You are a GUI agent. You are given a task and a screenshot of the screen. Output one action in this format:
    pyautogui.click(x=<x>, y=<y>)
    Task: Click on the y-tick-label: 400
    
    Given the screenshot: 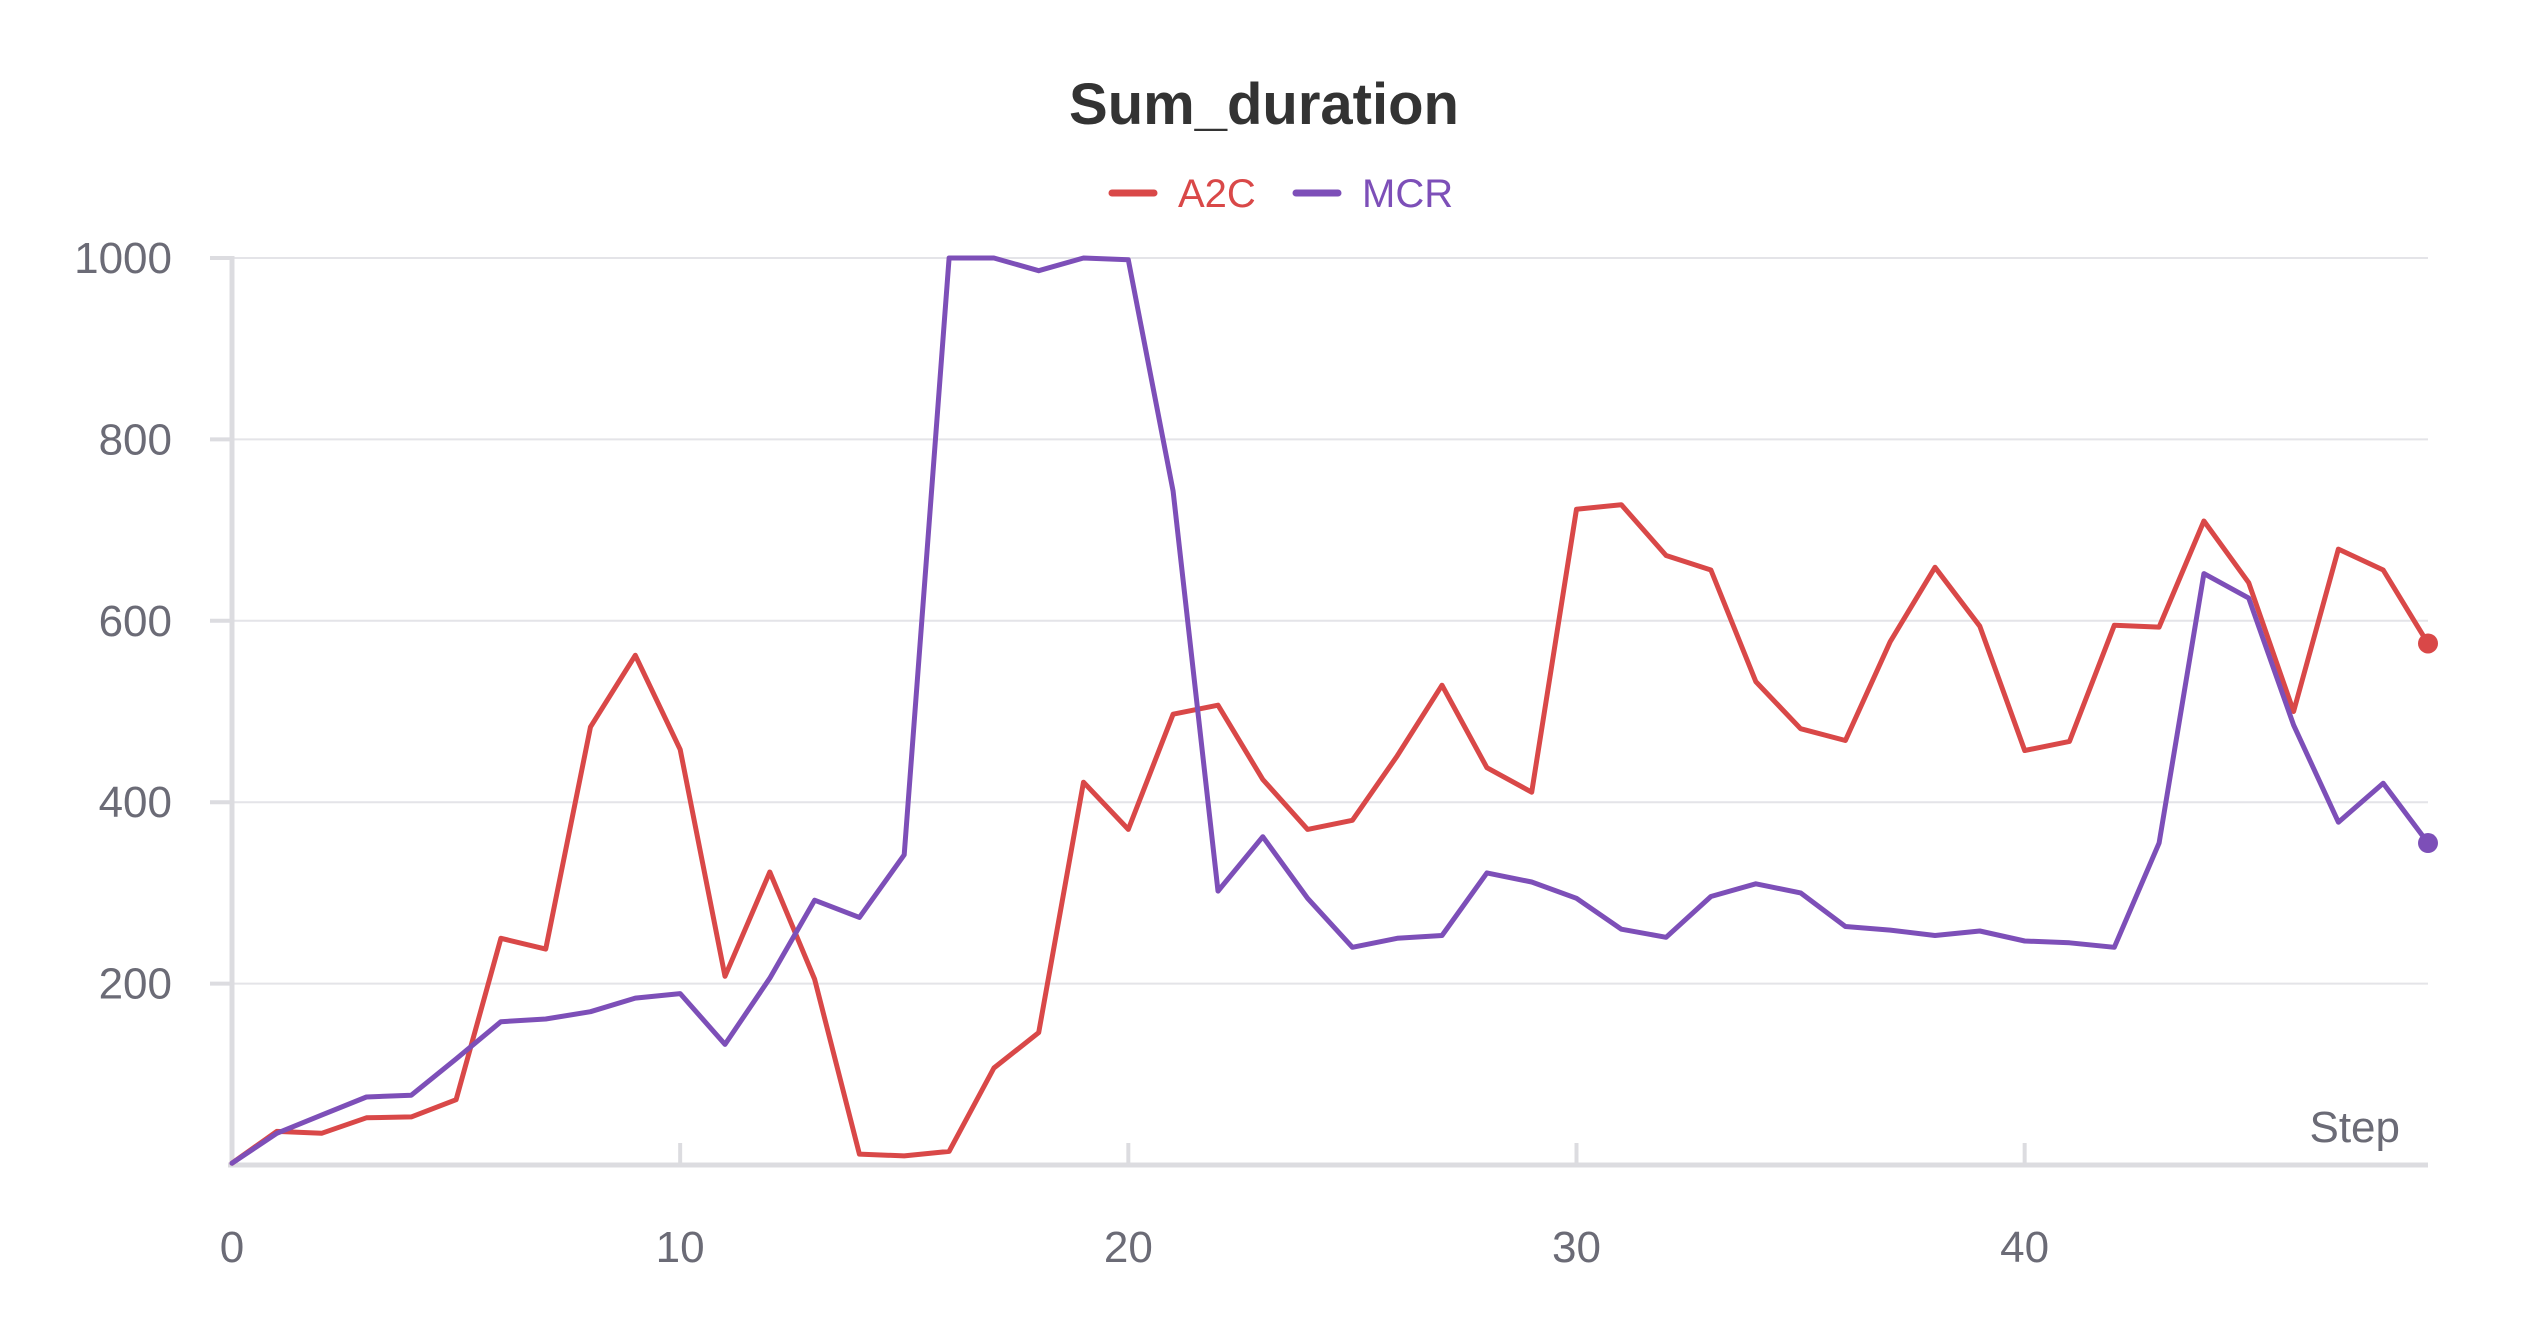 What is the action you would take?
    pyautogui.click(x=135, y=802)
    